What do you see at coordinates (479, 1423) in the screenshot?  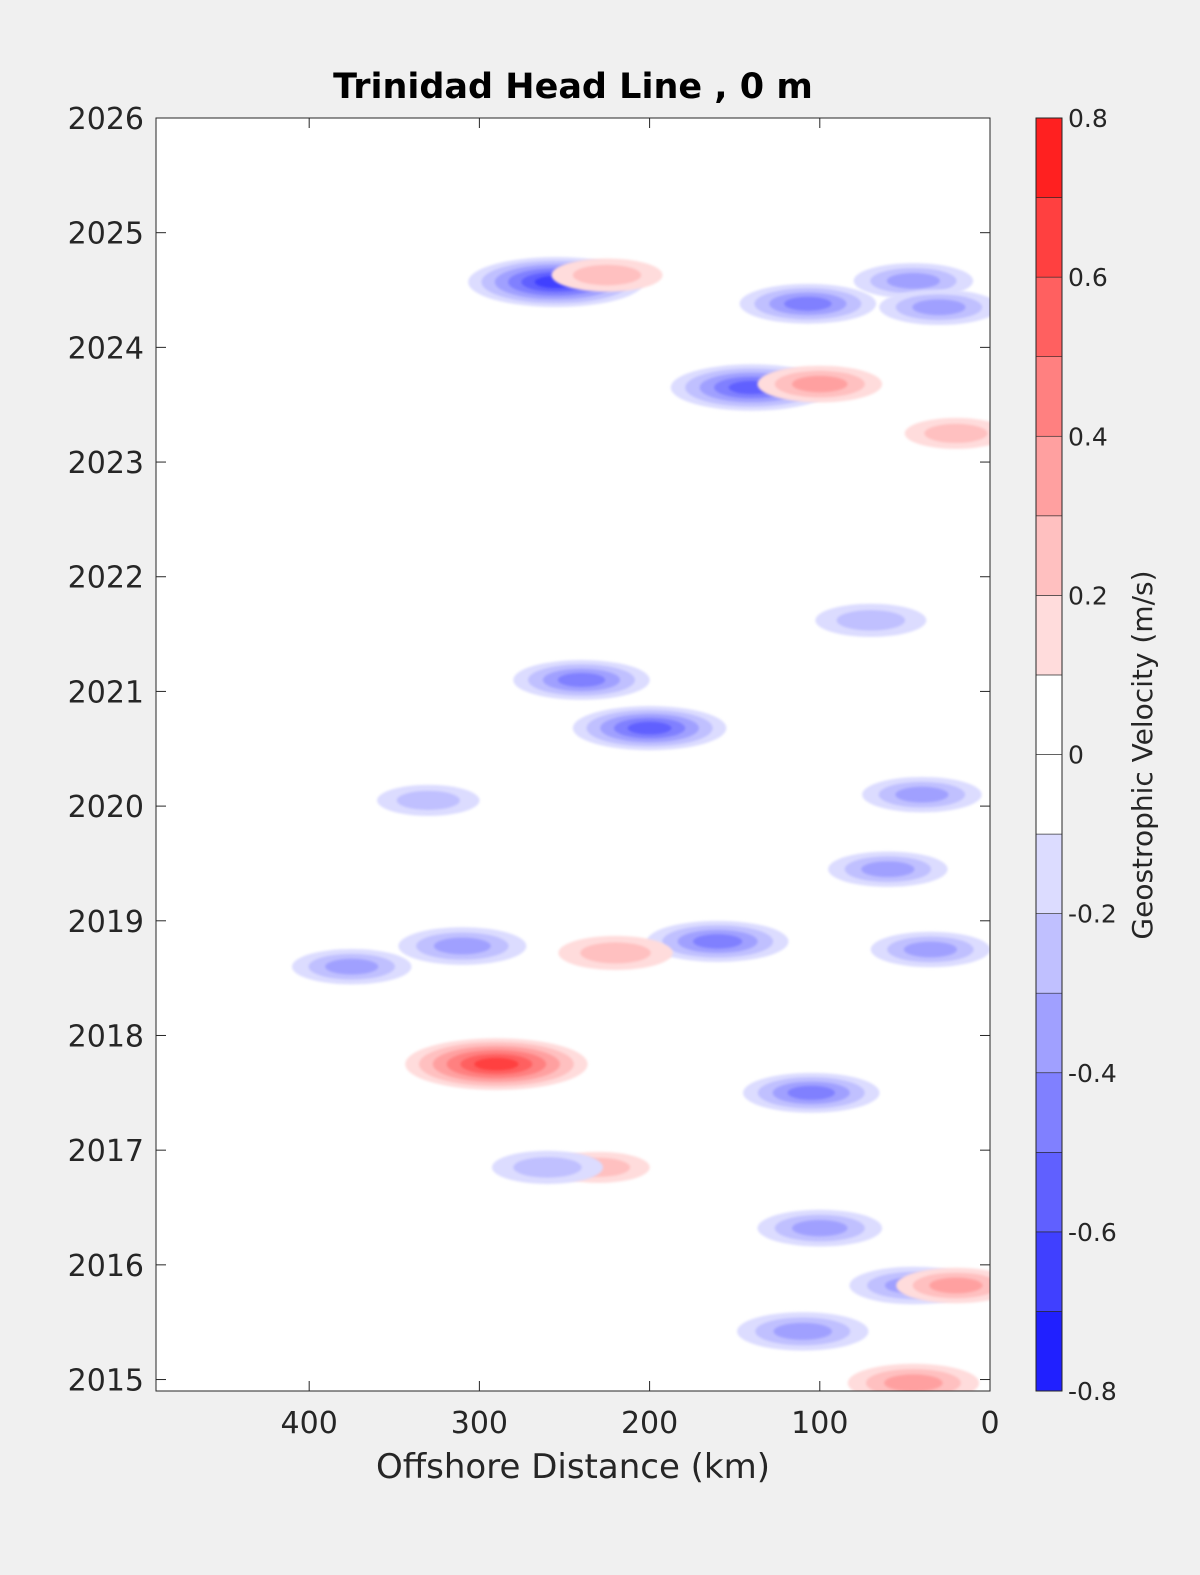 I see `x-tick-label: 300` at bounding box center [479, 1423].